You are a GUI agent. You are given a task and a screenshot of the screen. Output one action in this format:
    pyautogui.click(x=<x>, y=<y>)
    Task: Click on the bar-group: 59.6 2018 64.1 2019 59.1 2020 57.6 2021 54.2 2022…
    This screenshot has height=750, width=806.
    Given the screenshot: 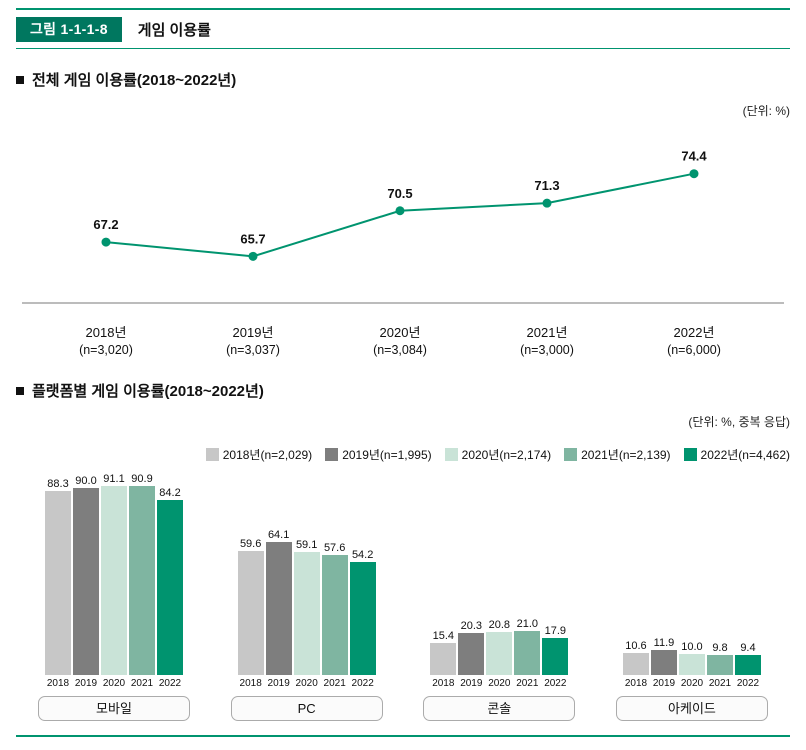 What is the action you would take?
    pyautogui.click(x=306, y=594)
    